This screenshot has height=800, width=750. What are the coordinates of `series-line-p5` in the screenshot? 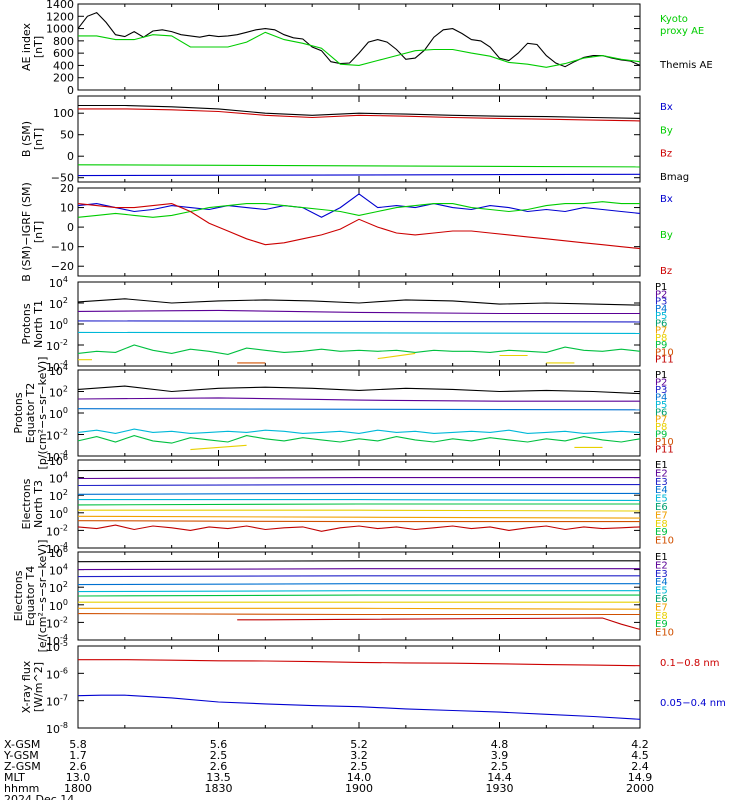 It's located at (359, 332).